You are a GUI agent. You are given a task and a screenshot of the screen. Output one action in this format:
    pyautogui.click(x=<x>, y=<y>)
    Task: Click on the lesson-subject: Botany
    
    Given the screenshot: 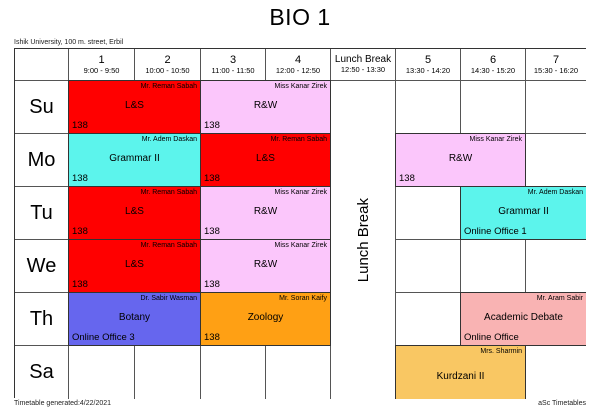 What is the action you would take?
    pyautogui.click(x=134, y=317)
    